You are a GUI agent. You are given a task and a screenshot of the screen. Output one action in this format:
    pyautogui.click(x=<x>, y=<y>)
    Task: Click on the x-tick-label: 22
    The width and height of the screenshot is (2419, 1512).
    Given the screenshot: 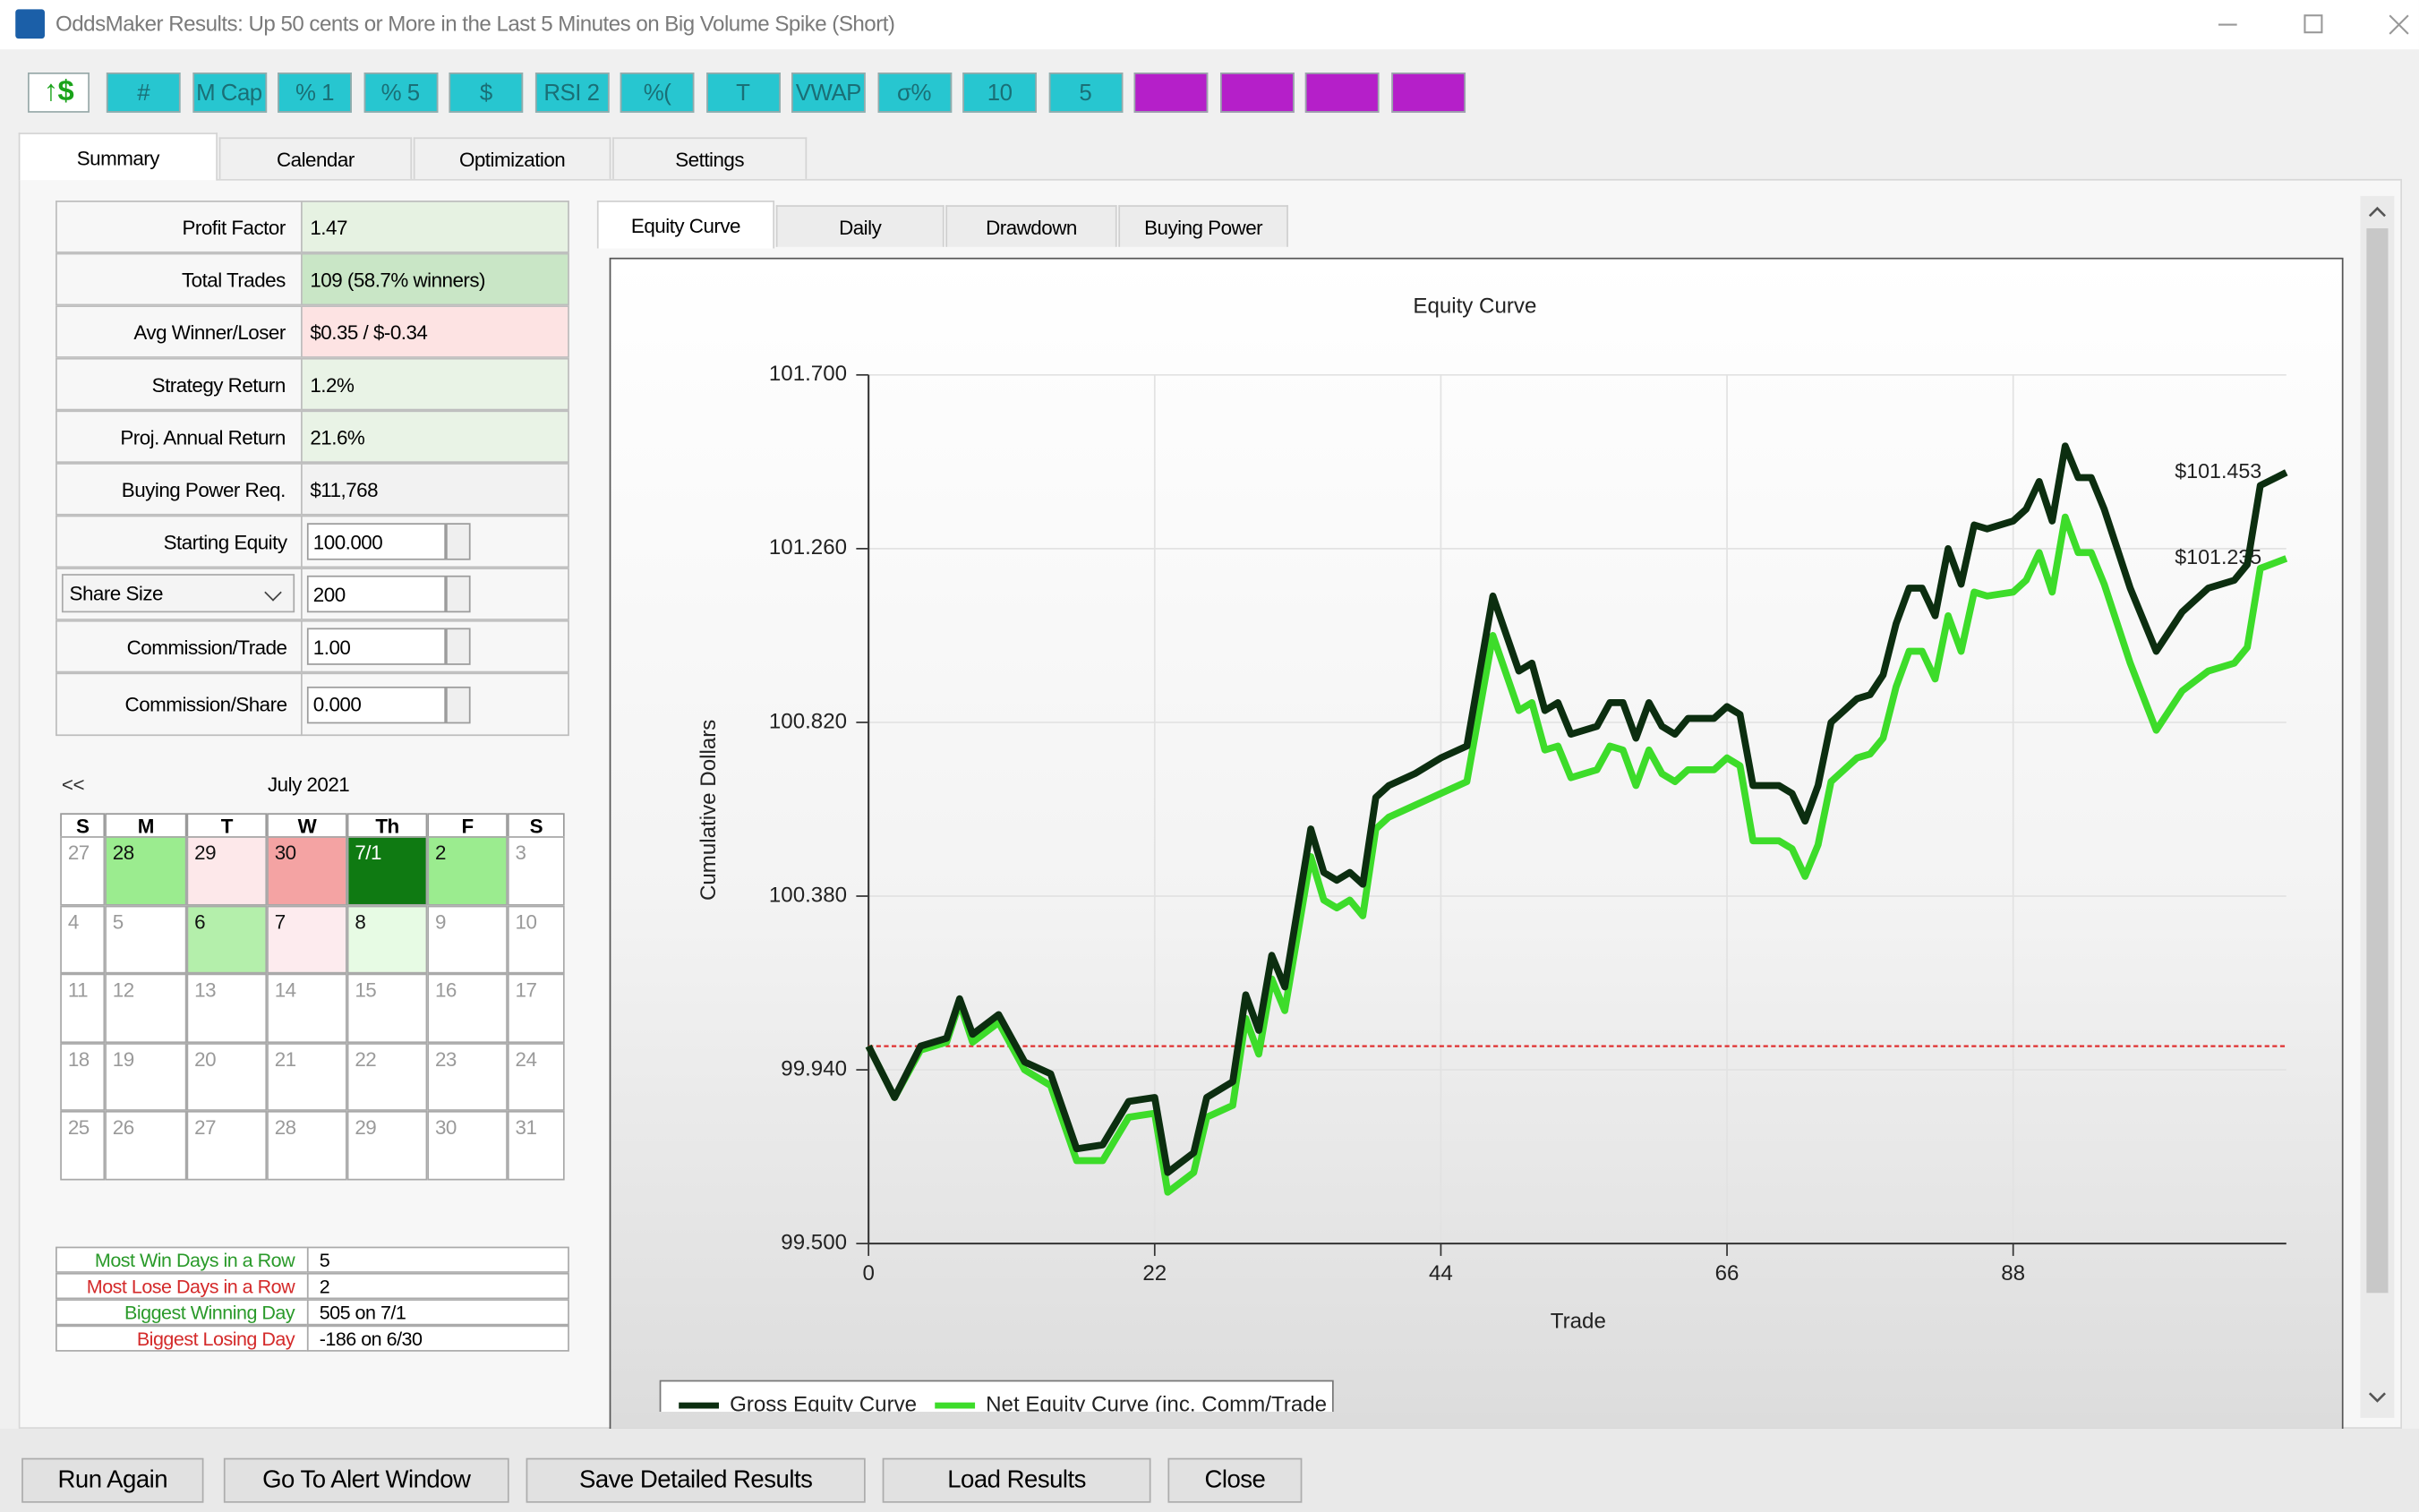 What is the action you would take?
    pyautogui.click(x=1154, y=1273)
    